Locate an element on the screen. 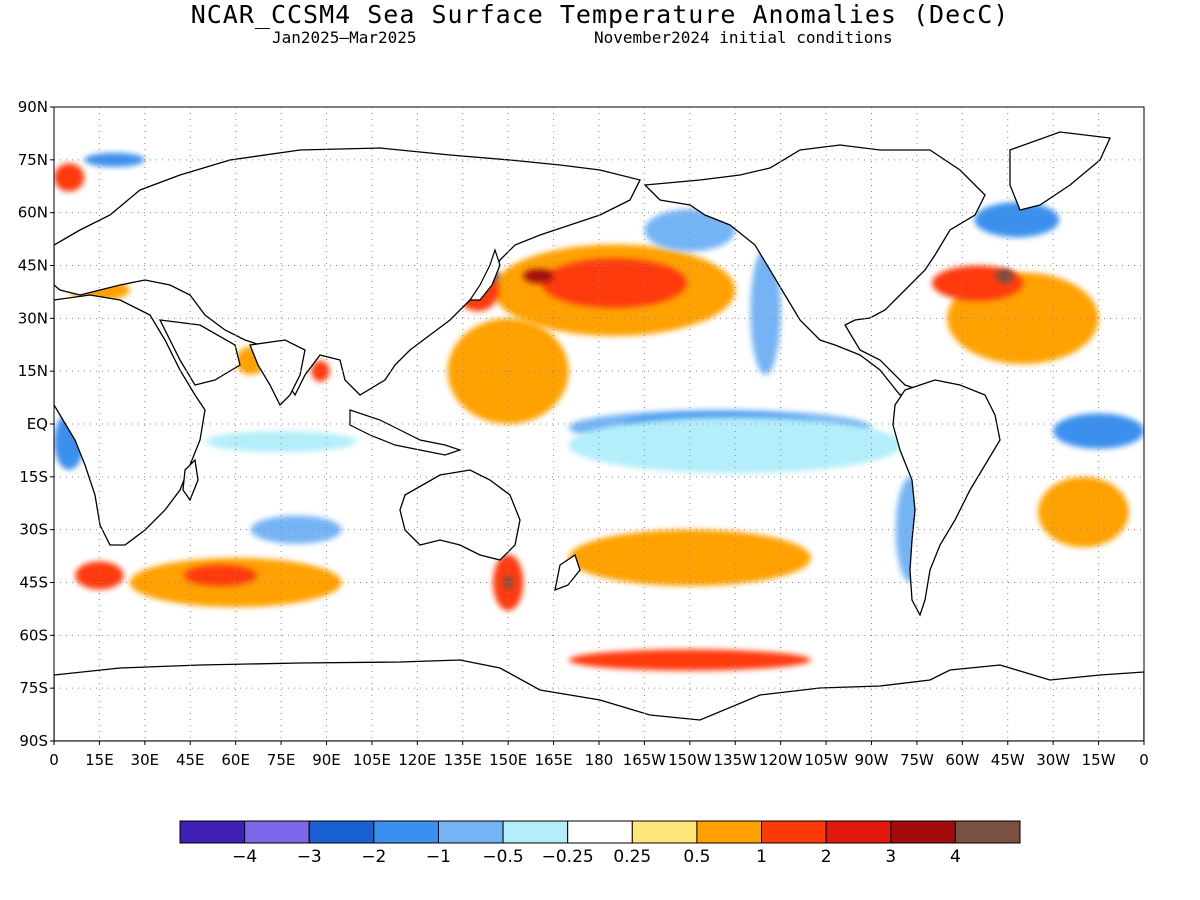  colorbar-label: −3 is located at coordinates (309, 857).